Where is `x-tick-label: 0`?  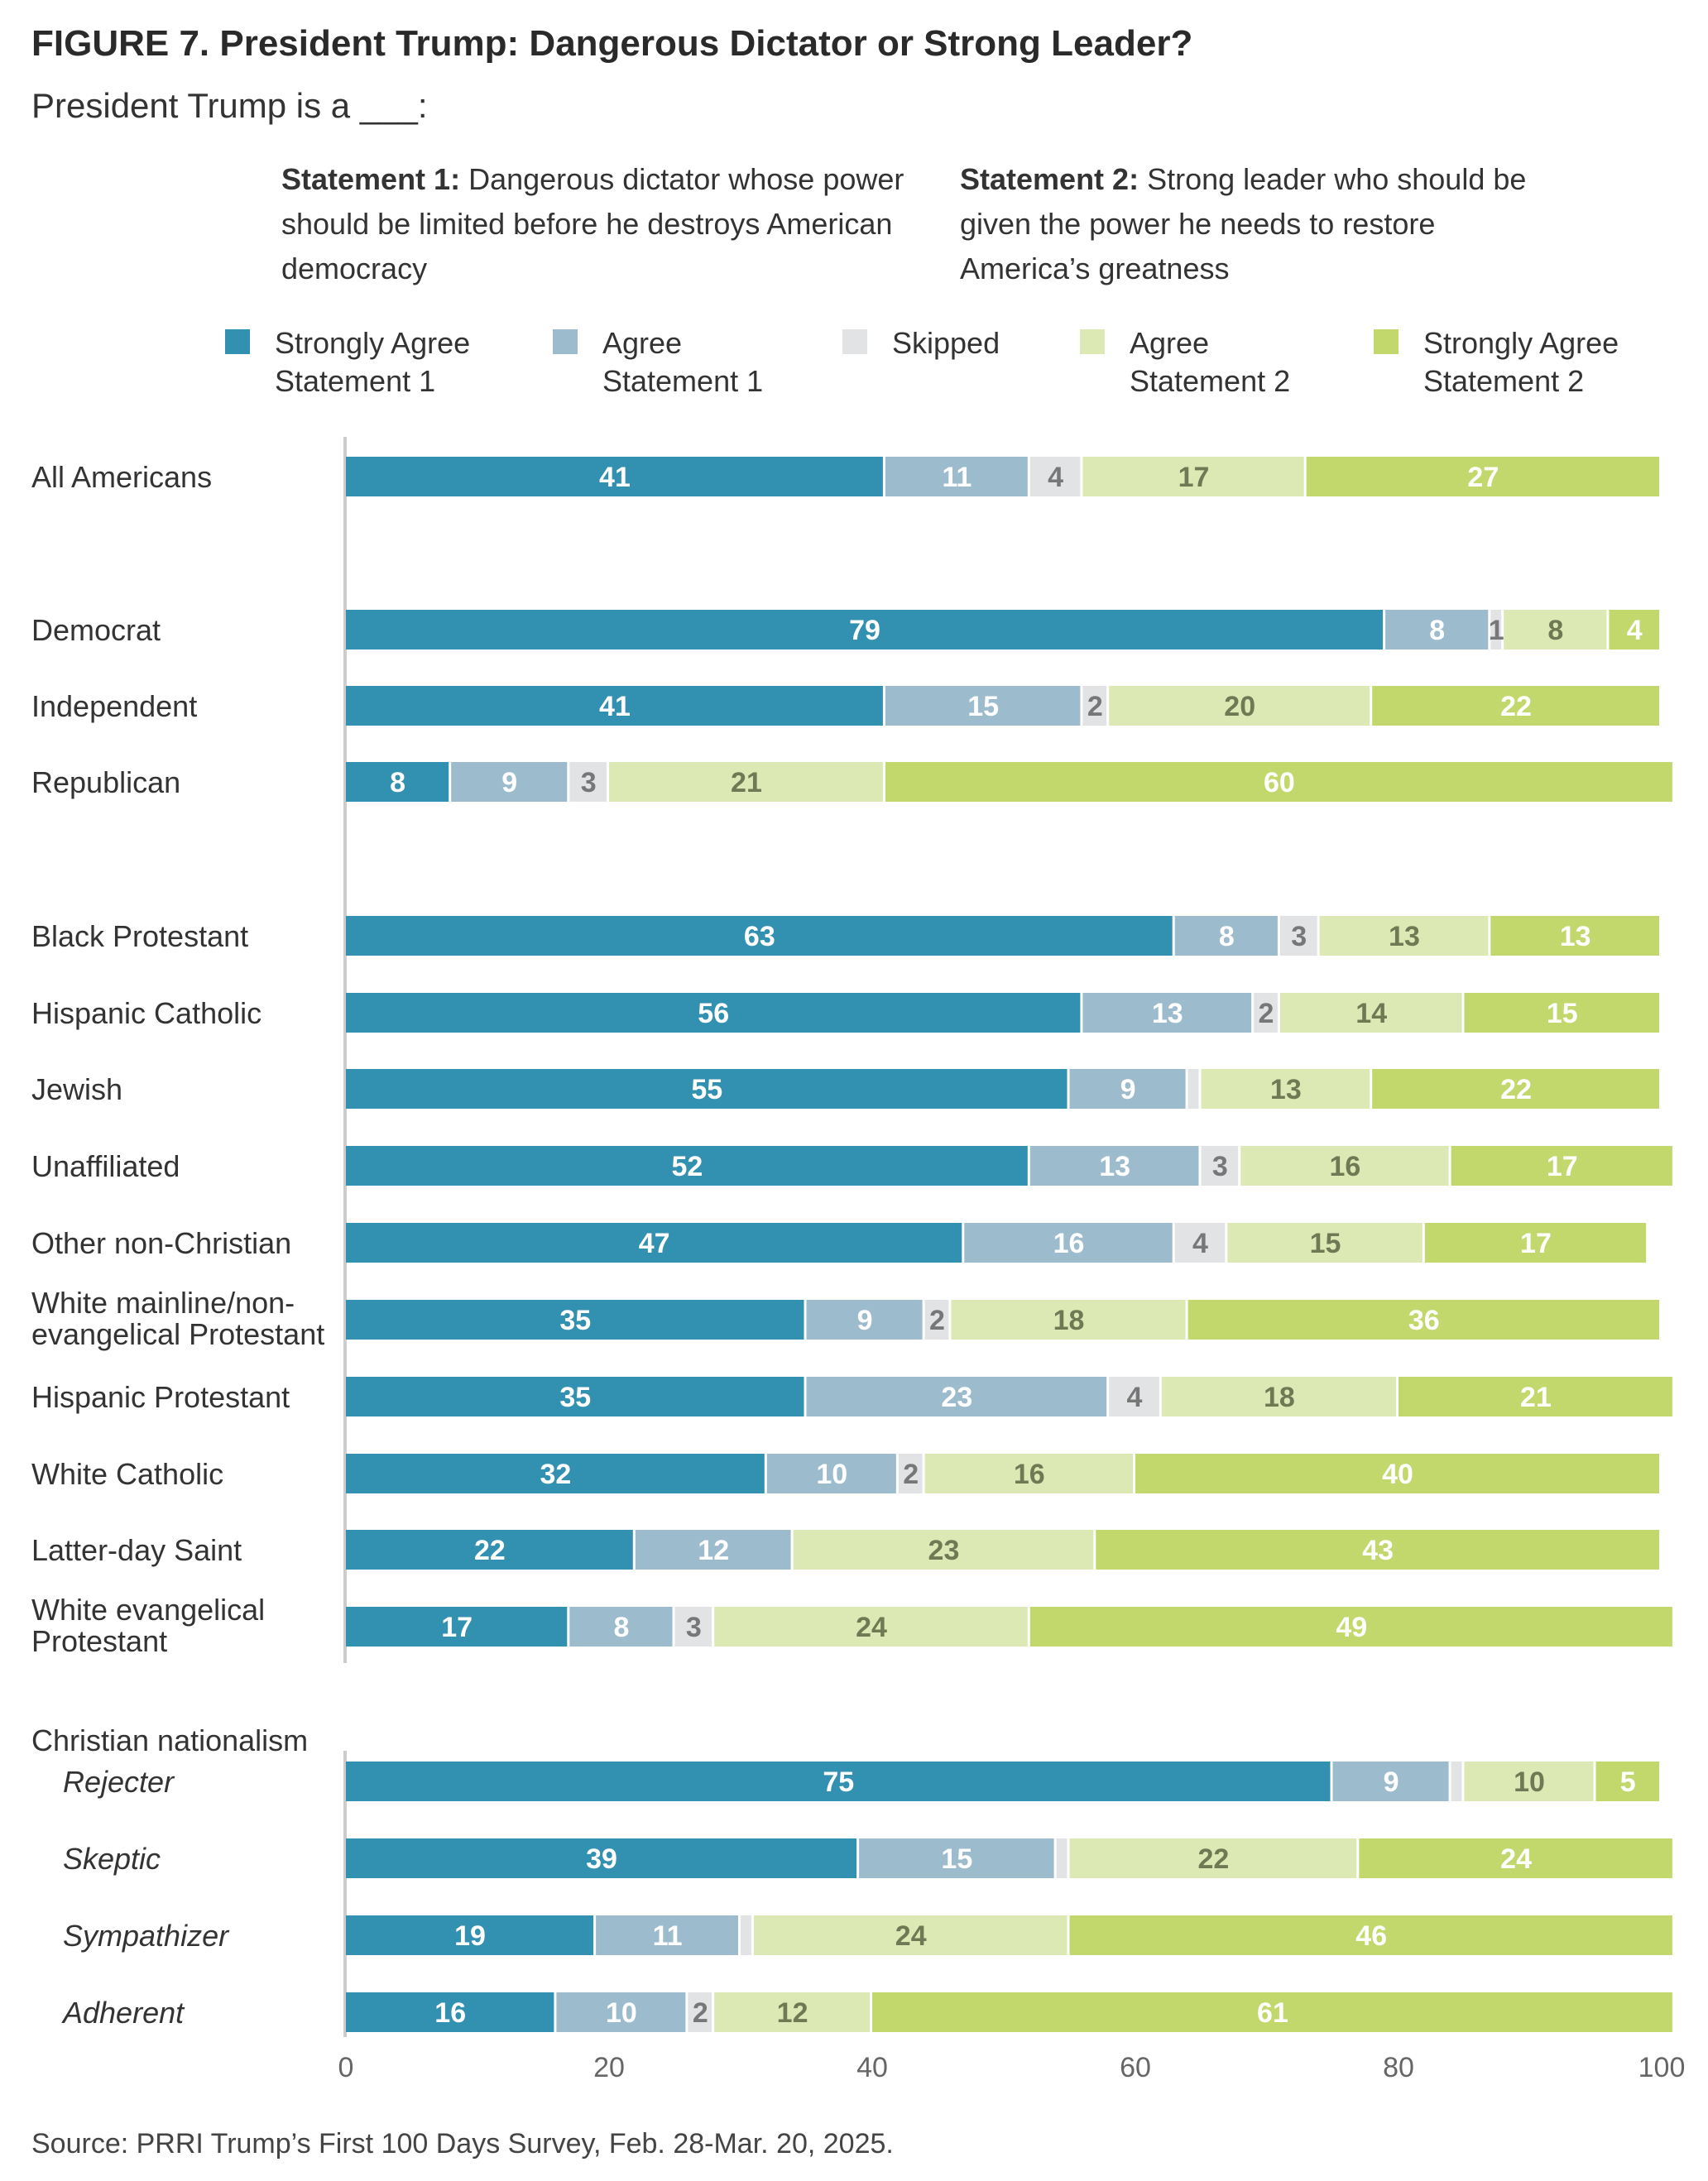
x-tick-label: 0 is located at coordinates (346, 2067).